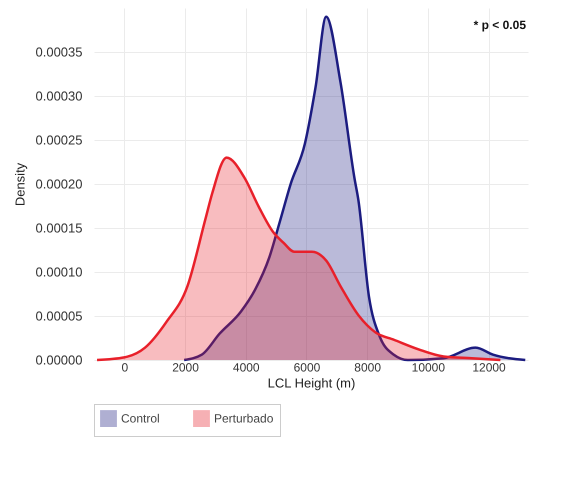 This screenshot has height=487, width=562. Describe the element at coordinates (489, 367) in the screenshot. I see `x-tick-label: 12000` at that location.